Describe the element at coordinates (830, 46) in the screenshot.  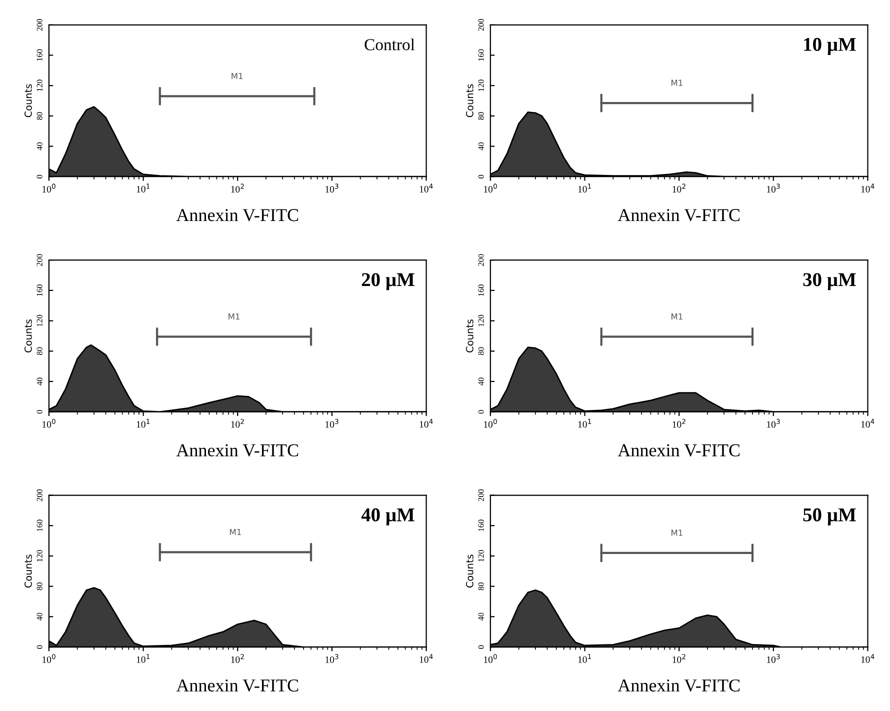
I see `text: 10 µM` at that location.